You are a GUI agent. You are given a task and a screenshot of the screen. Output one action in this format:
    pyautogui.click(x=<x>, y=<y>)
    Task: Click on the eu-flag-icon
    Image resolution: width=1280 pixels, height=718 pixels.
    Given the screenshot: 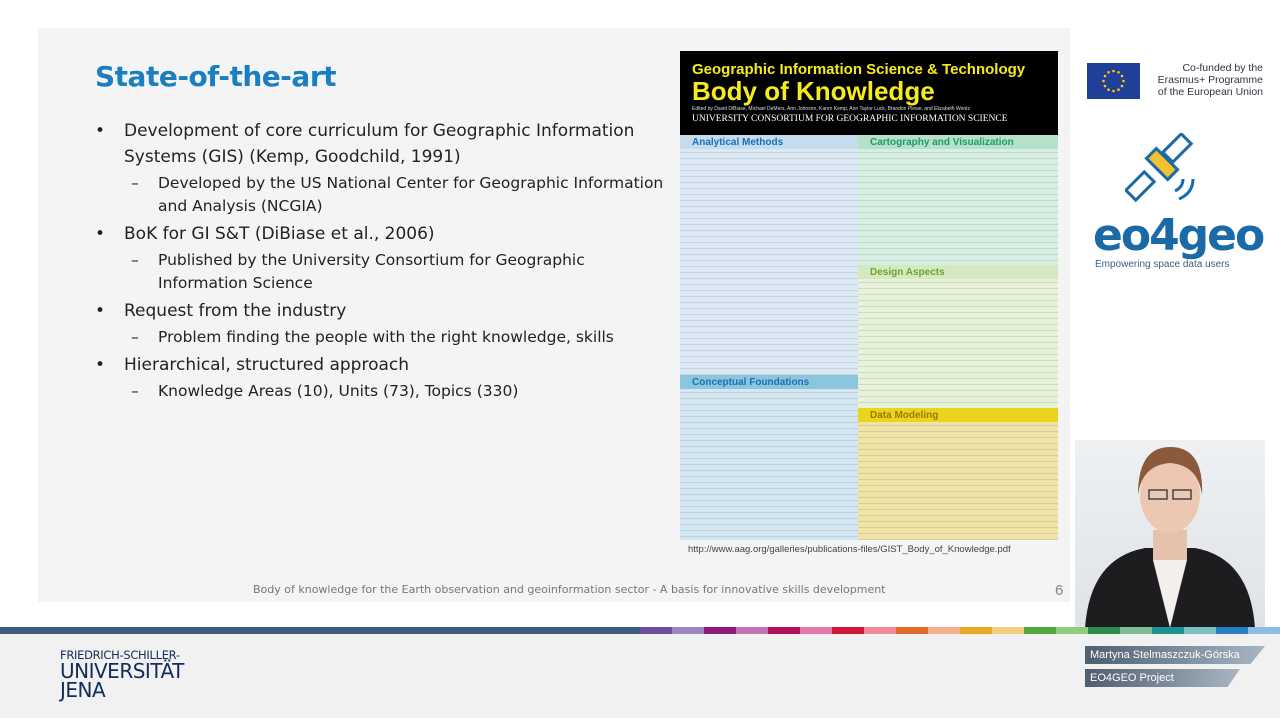 What is the action you would take?
    pyautogui.click(x=1113, y=81)
    